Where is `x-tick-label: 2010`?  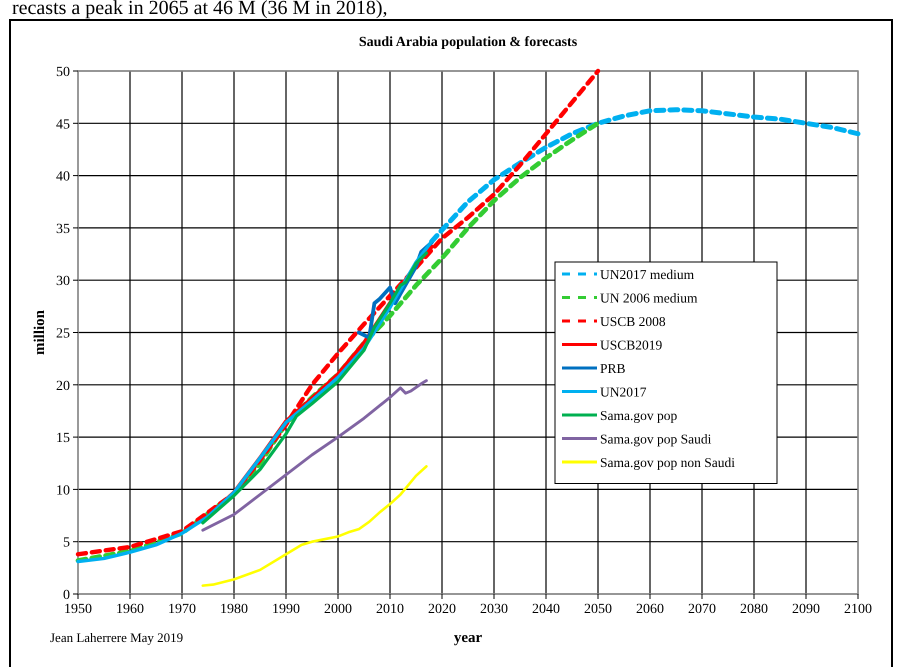 x-tick-label: 2010 is located at coordinates (390, 609).